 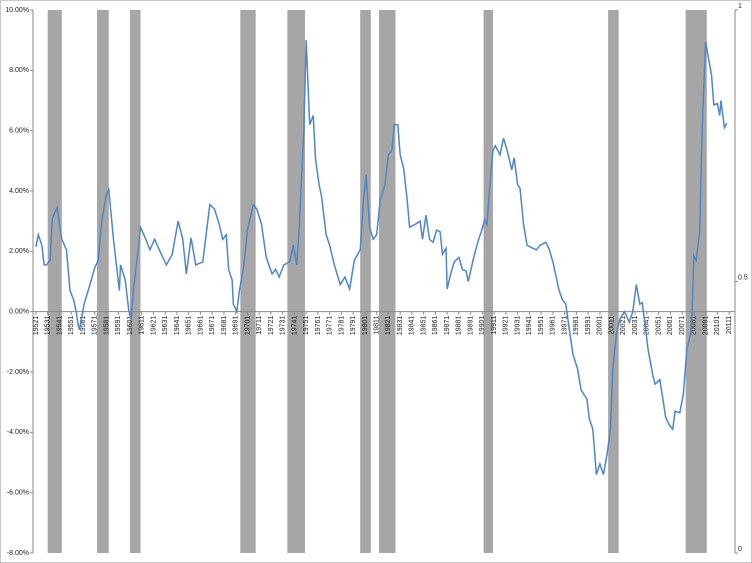 What do you see at coordinates (635, 326) in the screenshot?
I see `x-tick-label: 20031` at bounding box center [635, 326].